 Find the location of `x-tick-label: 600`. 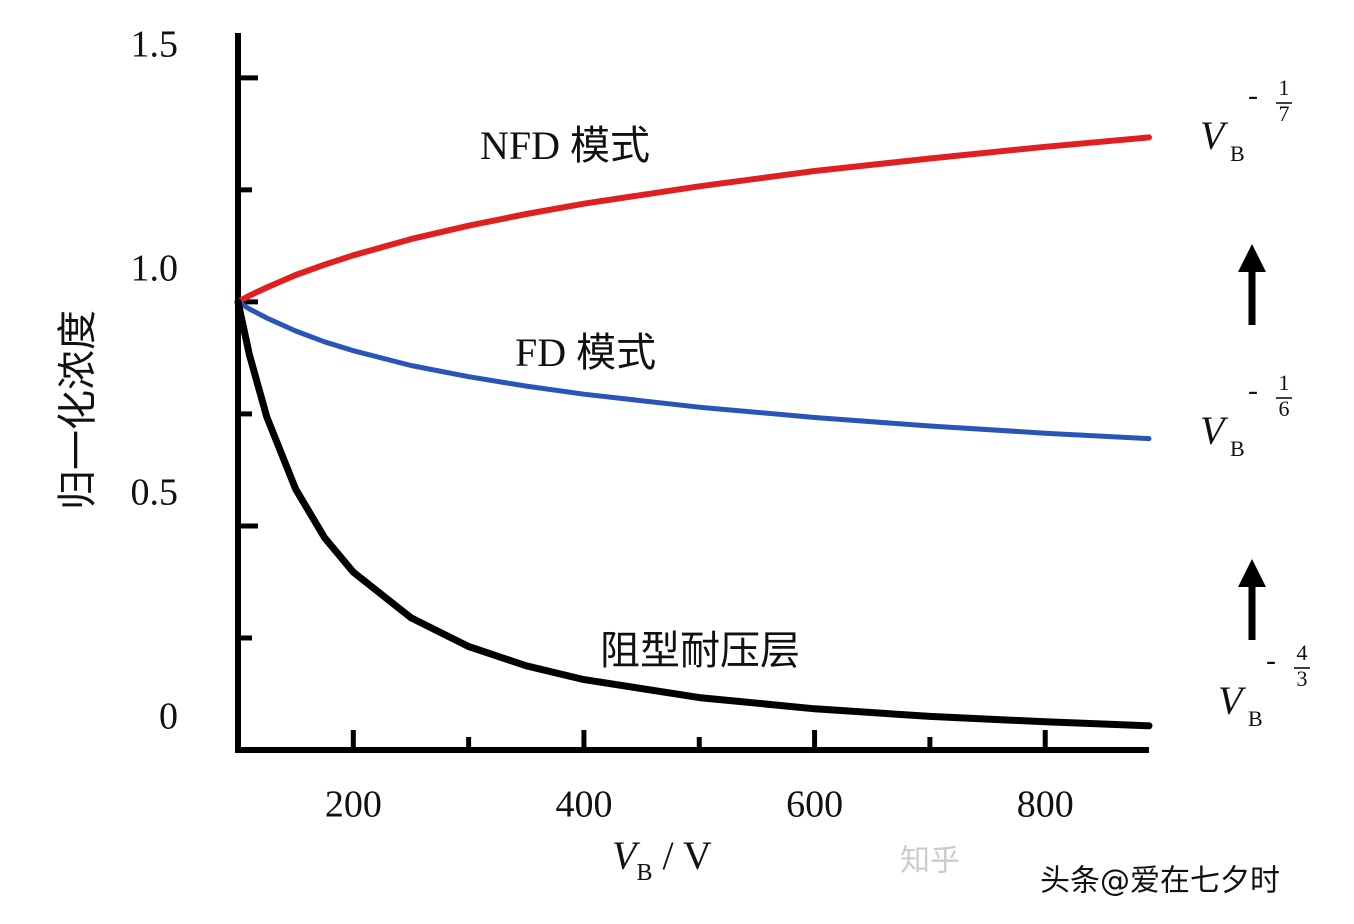

x-tick-label: 600 is located at coordinates (814, 805).